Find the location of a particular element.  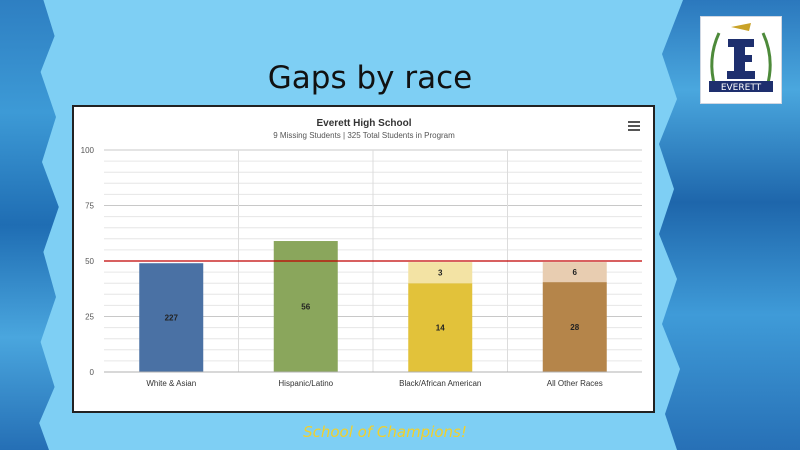

y-tick-label: 25 is located at coordinates (89, 317).